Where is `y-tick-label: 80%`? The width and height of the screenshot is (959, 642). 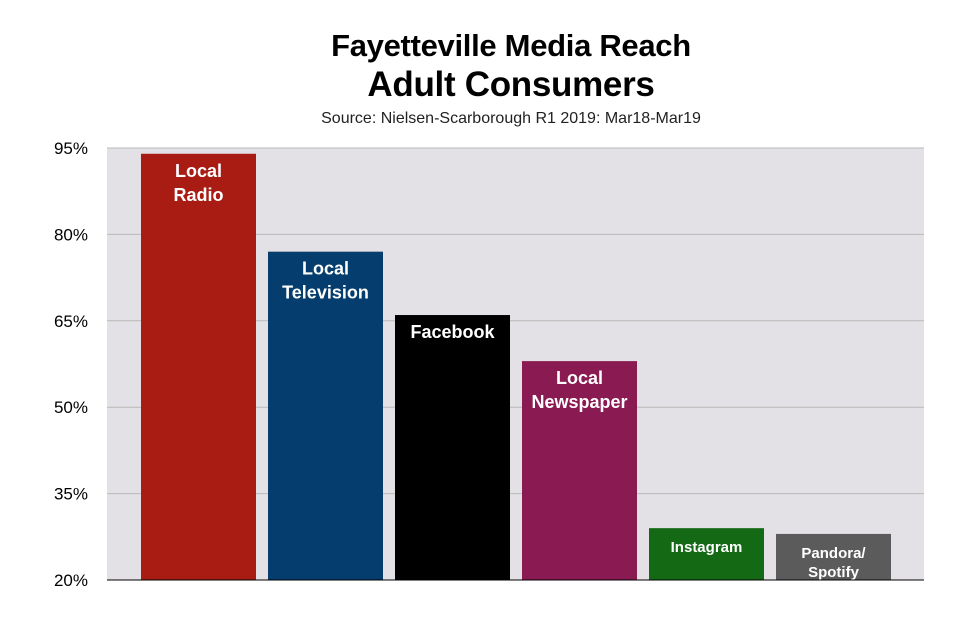
y-tick-label: 80% is located at coordinates (71, 234).